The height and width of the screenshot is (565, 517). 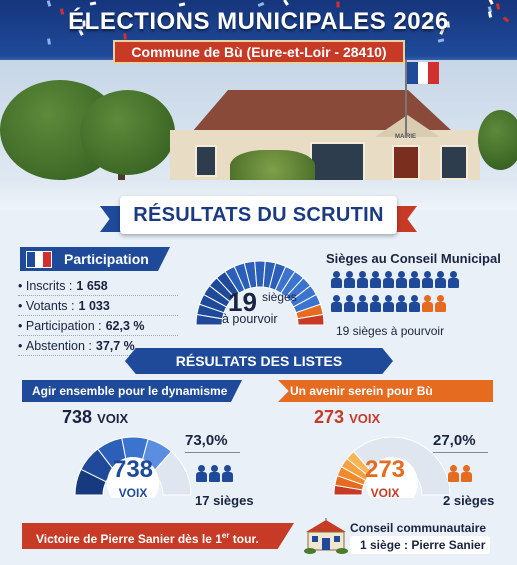 What do you see at coordinates (206, 440) in the screenshot?
I see `list1-percent: 73,0%` at bounding box center [206, 440].